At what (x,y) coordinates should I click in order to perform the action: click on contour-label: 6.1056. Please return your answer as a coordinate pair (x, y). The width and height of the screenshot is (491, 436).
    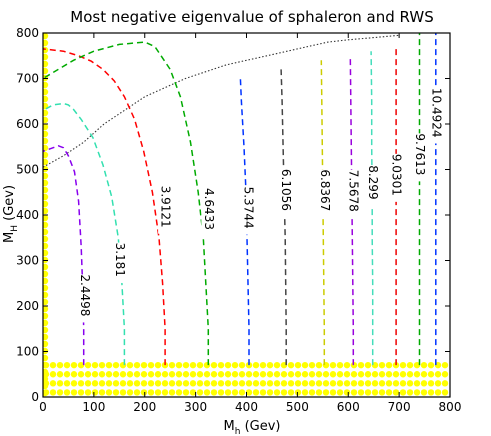
    Looking at the image, I should click on (286, 190).